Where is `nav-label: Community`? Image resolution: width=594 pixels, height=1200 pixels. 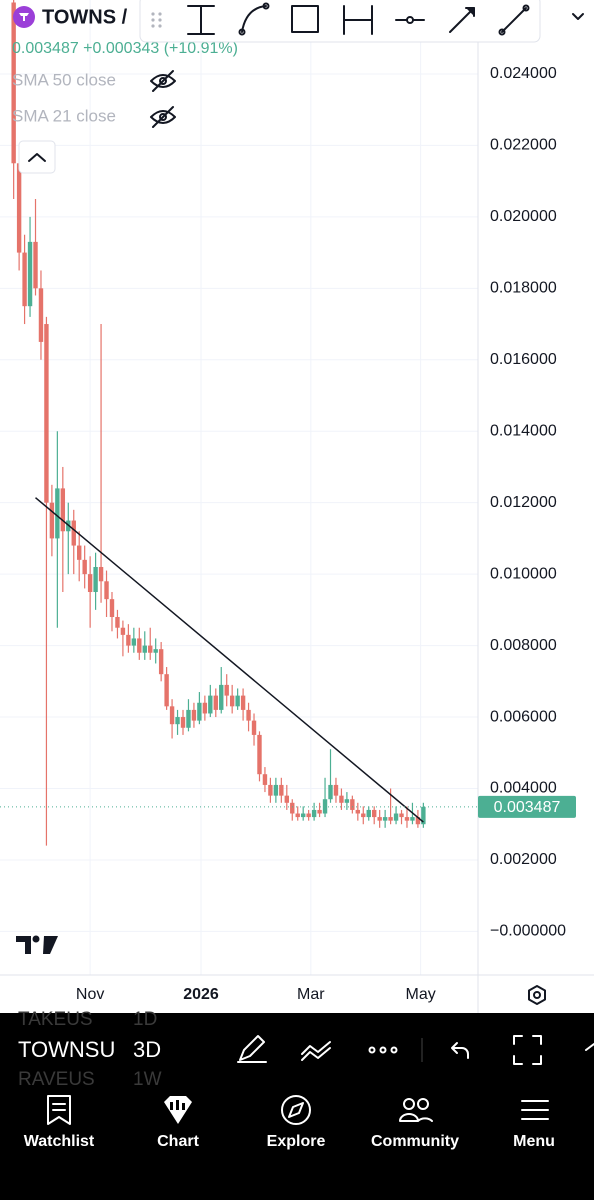
nav-label: Community is located at coordinates (415, 1141).